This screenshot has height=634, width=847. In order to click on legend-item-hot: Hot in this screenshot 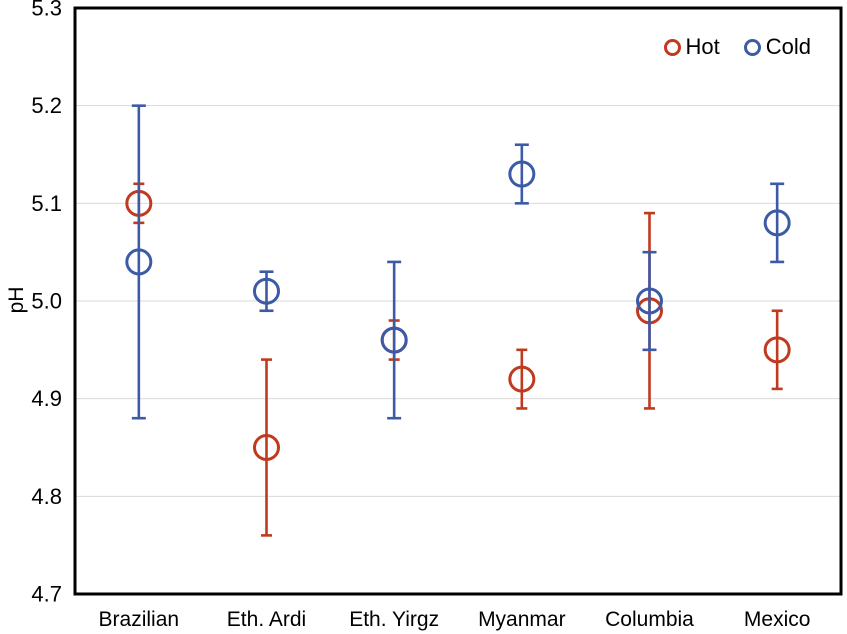, I will do `click(691, 47)`.